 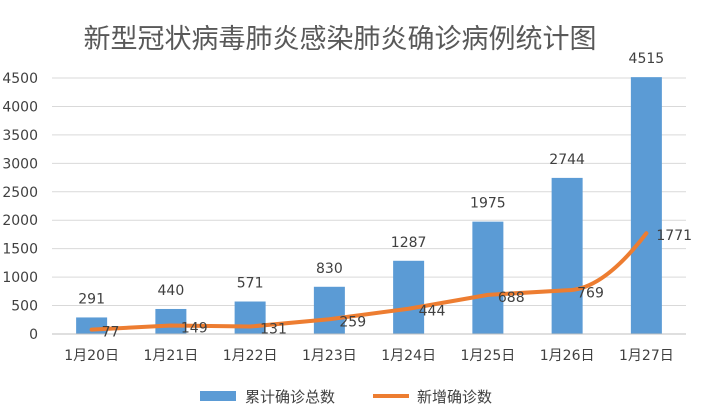 What do you see at coordinates (647, 59) in the screenshot?
I see `bar-value-label: 4515` at bounding box center [647, 59].